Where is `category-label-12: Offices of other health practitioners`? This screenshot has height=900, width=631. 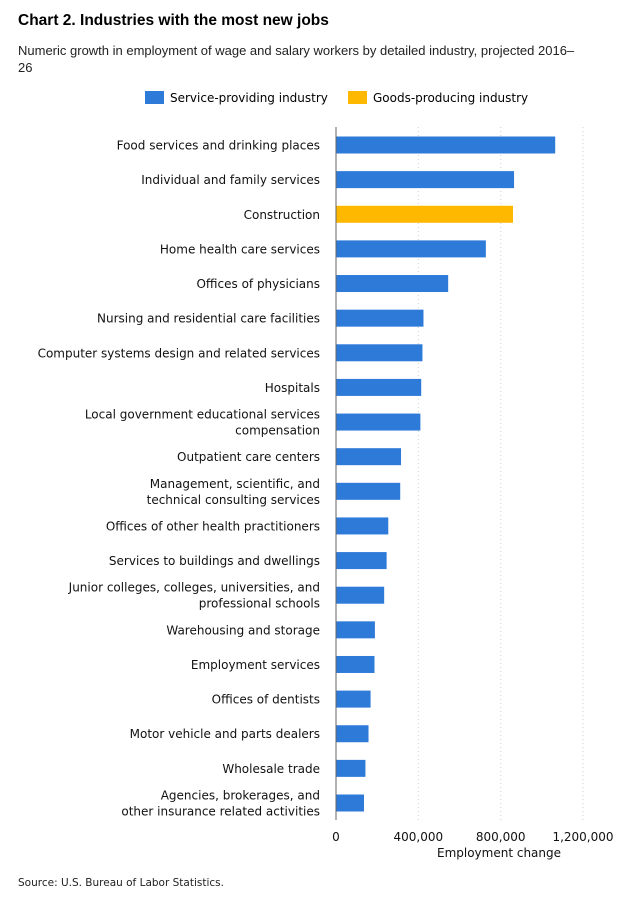 category-label-12: Offices of other health practitioners is located at coordinates (213, 526).